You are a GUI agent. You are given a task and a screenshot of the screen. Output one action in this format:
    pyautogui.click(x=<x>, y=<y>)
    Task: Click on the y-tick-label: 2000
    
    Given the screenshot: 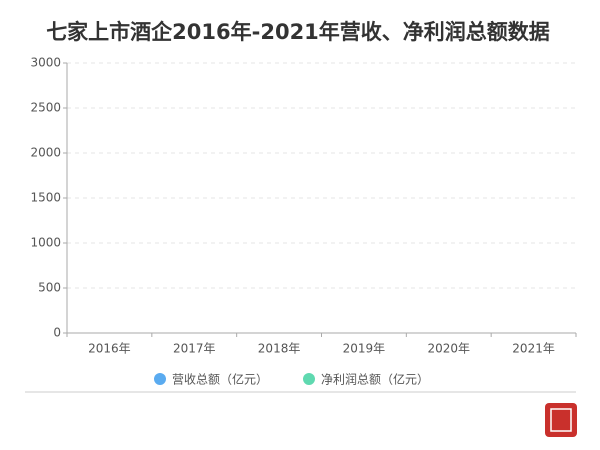 What is the action you would take?
    pyautogui.click(x=45, y=153)
    